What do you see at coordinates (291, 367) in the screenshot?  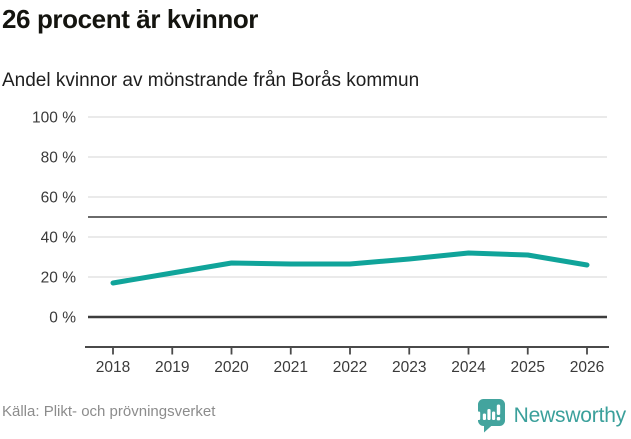 I see `svg-text: 2021` at bounding box center [291, 367].